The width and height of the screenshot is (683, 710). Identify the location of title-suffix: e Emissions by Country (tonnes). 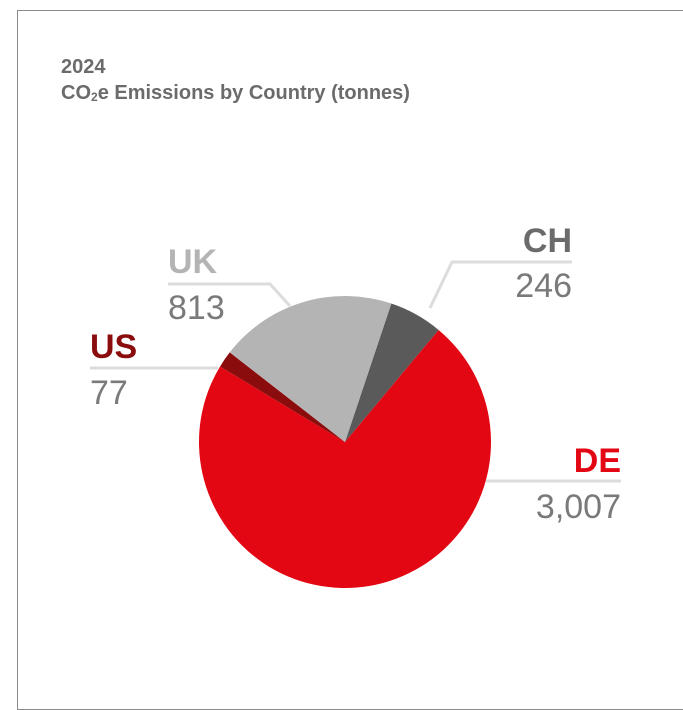
(253, 93).